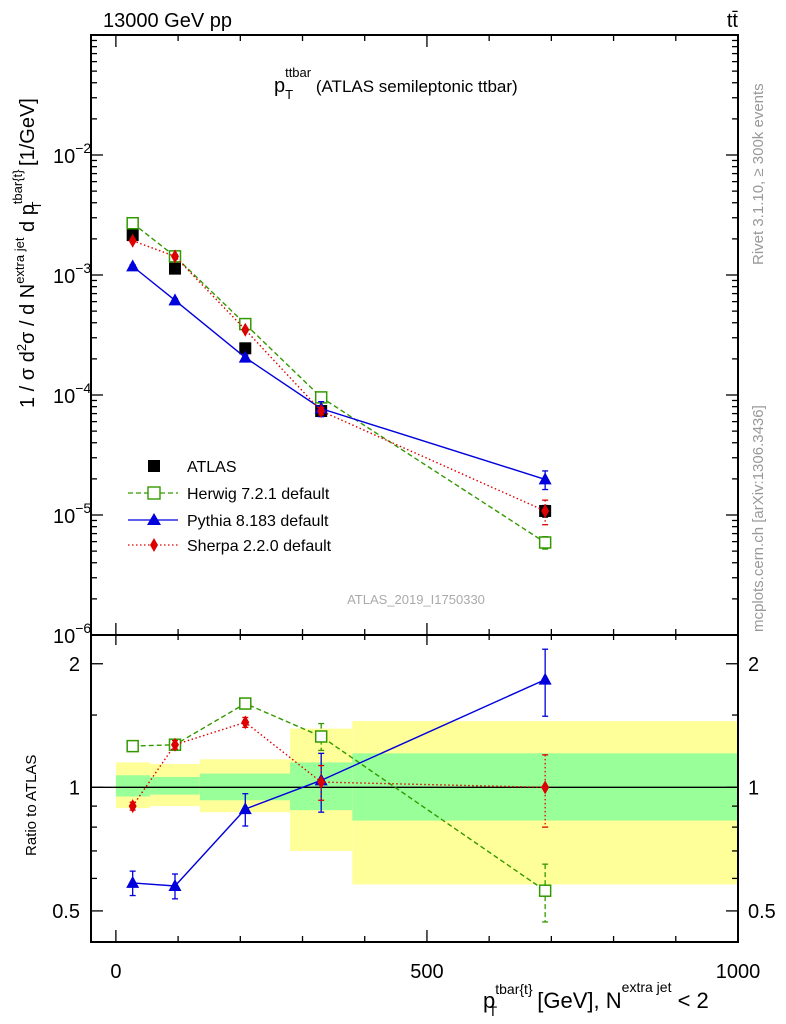 The height and width of the screenshot is (1024, 786). Describe the element at coordinates (396, 83) in the screenshot. I see `plot-title: pTttbar (ATLAS semileptonic ttbar)` at that location.